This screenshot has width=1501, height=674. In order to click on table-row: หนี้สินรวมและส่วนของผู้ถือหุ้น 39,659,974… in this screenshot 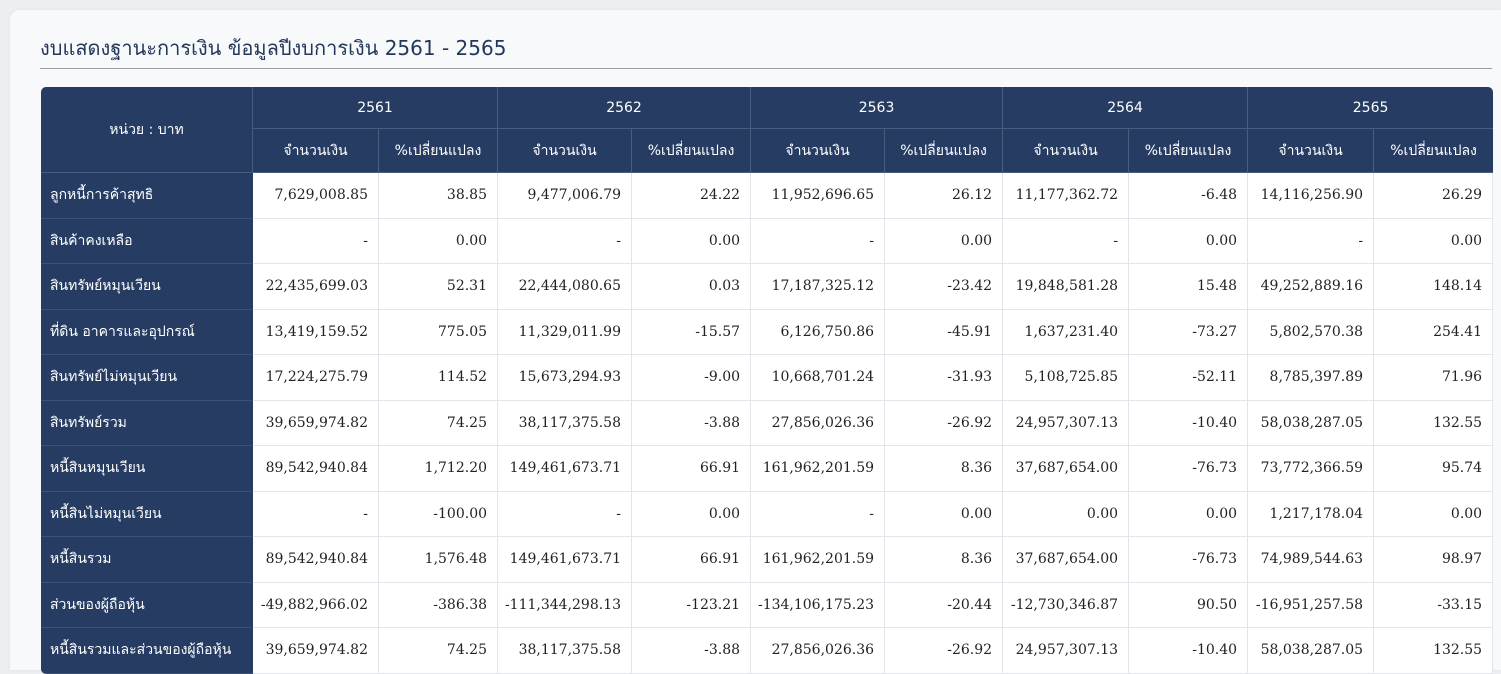, I will do `click(767, 651)`.